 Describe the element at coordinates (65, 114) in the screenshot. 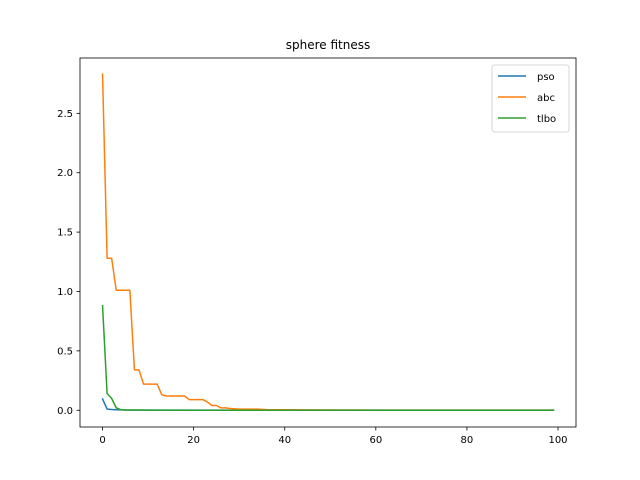

I see `y-tick-label: 2.5` at that location.